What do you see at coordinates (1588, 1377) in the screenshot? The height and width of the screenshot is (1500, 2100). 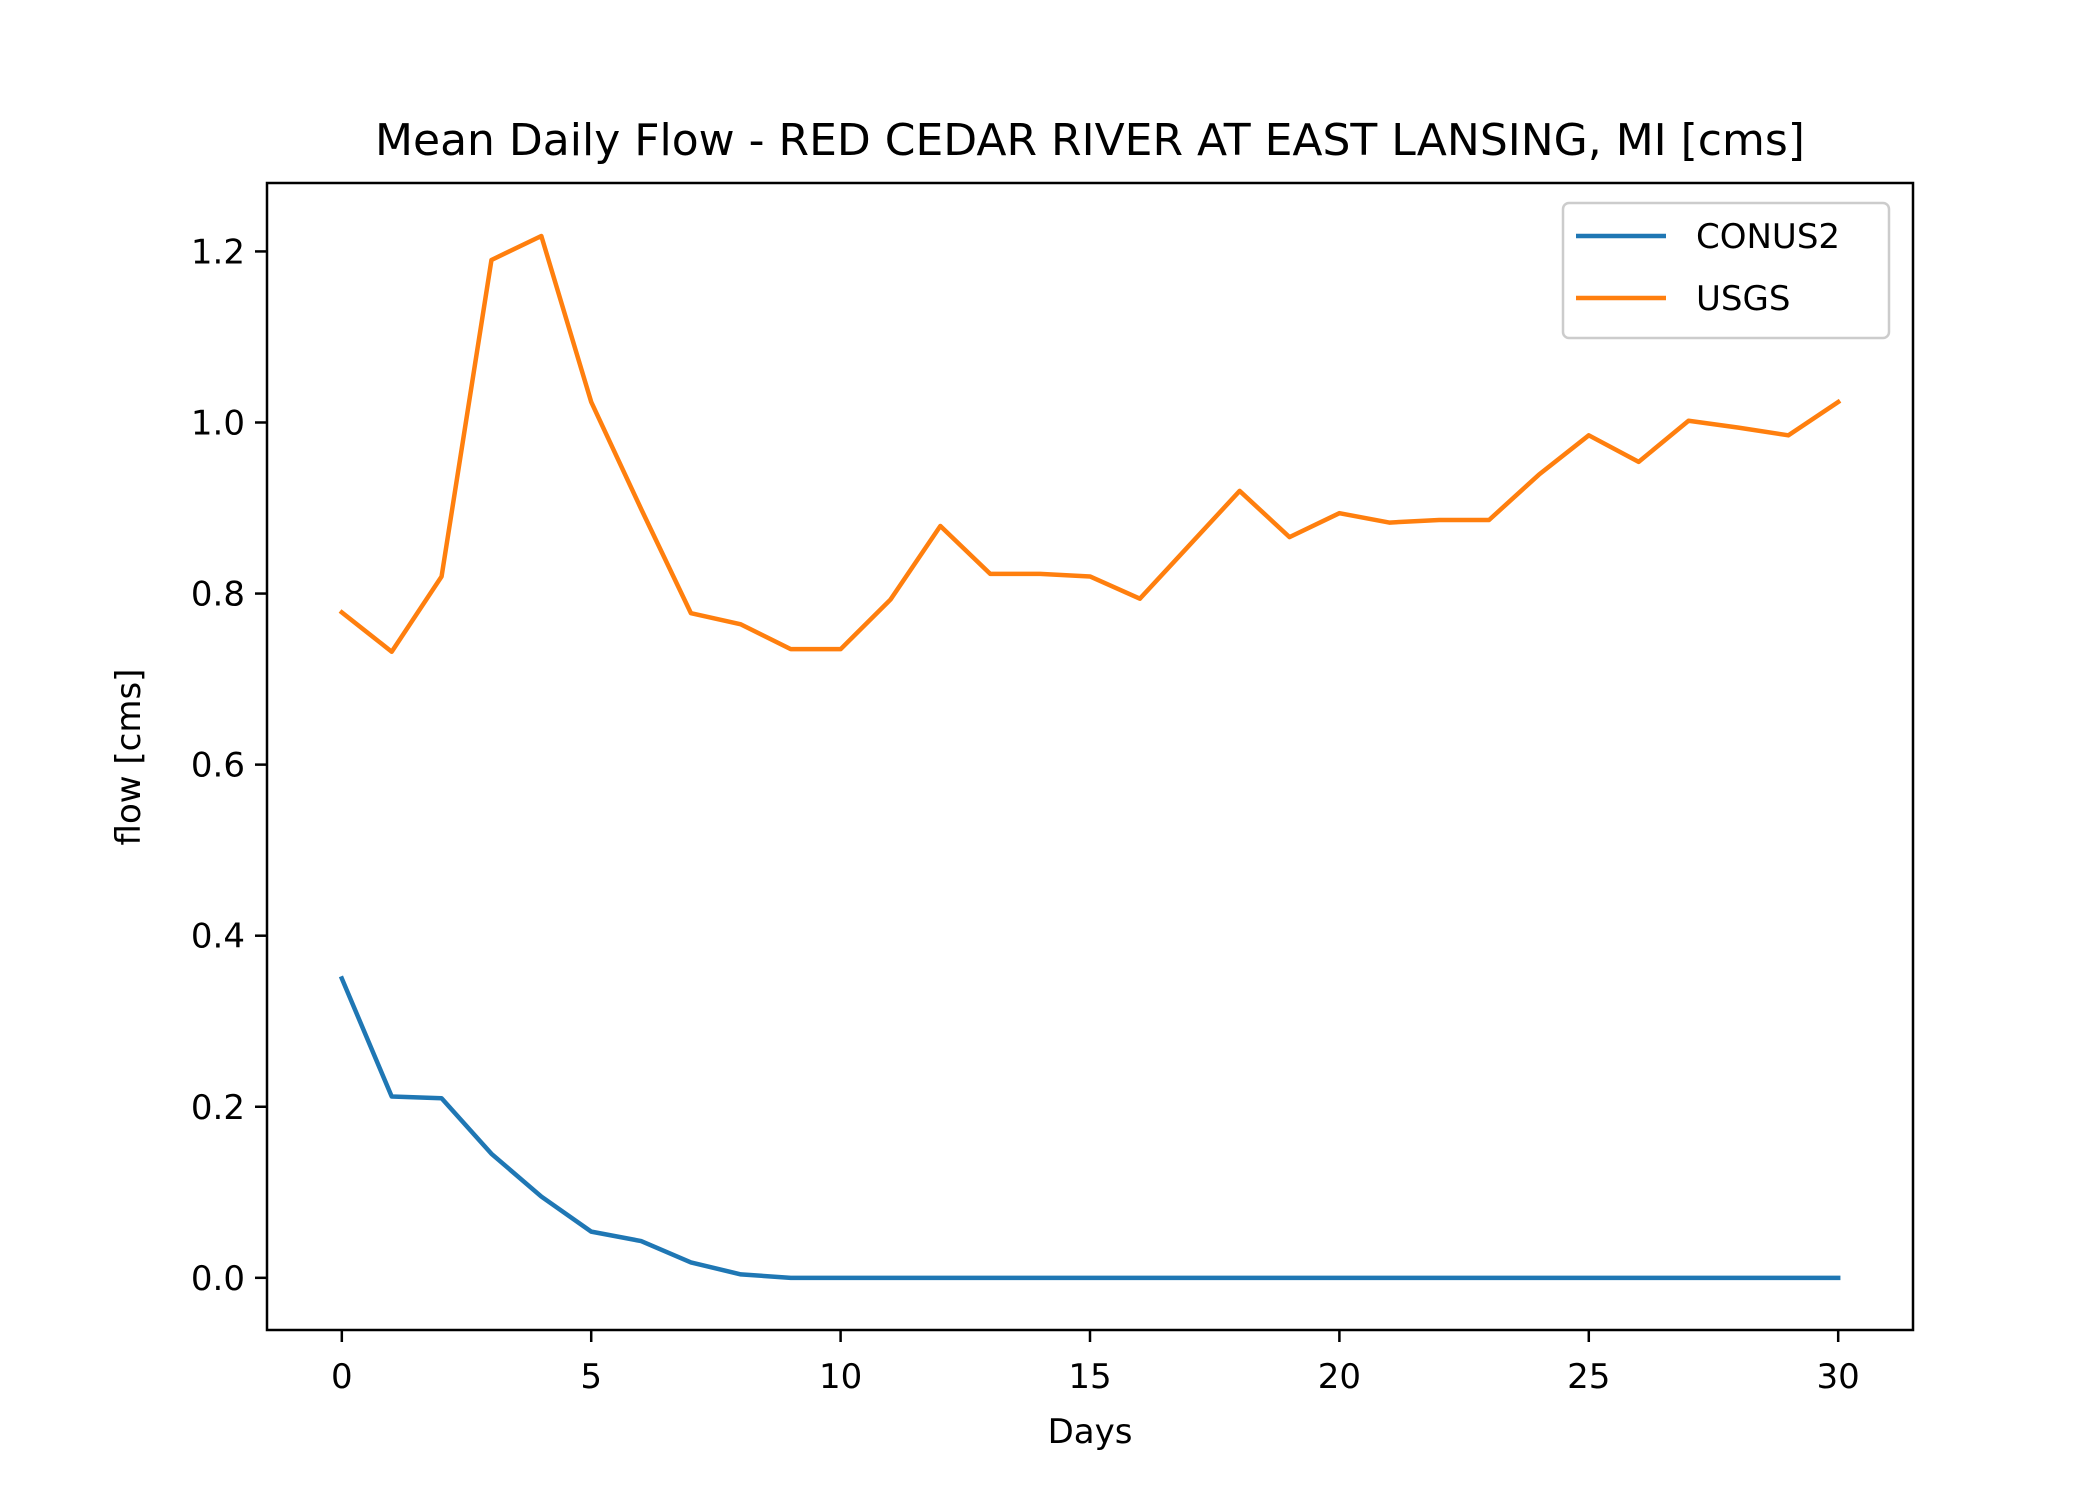 I see `x-tick-label: 25` at bounding box center [1588, 1377].